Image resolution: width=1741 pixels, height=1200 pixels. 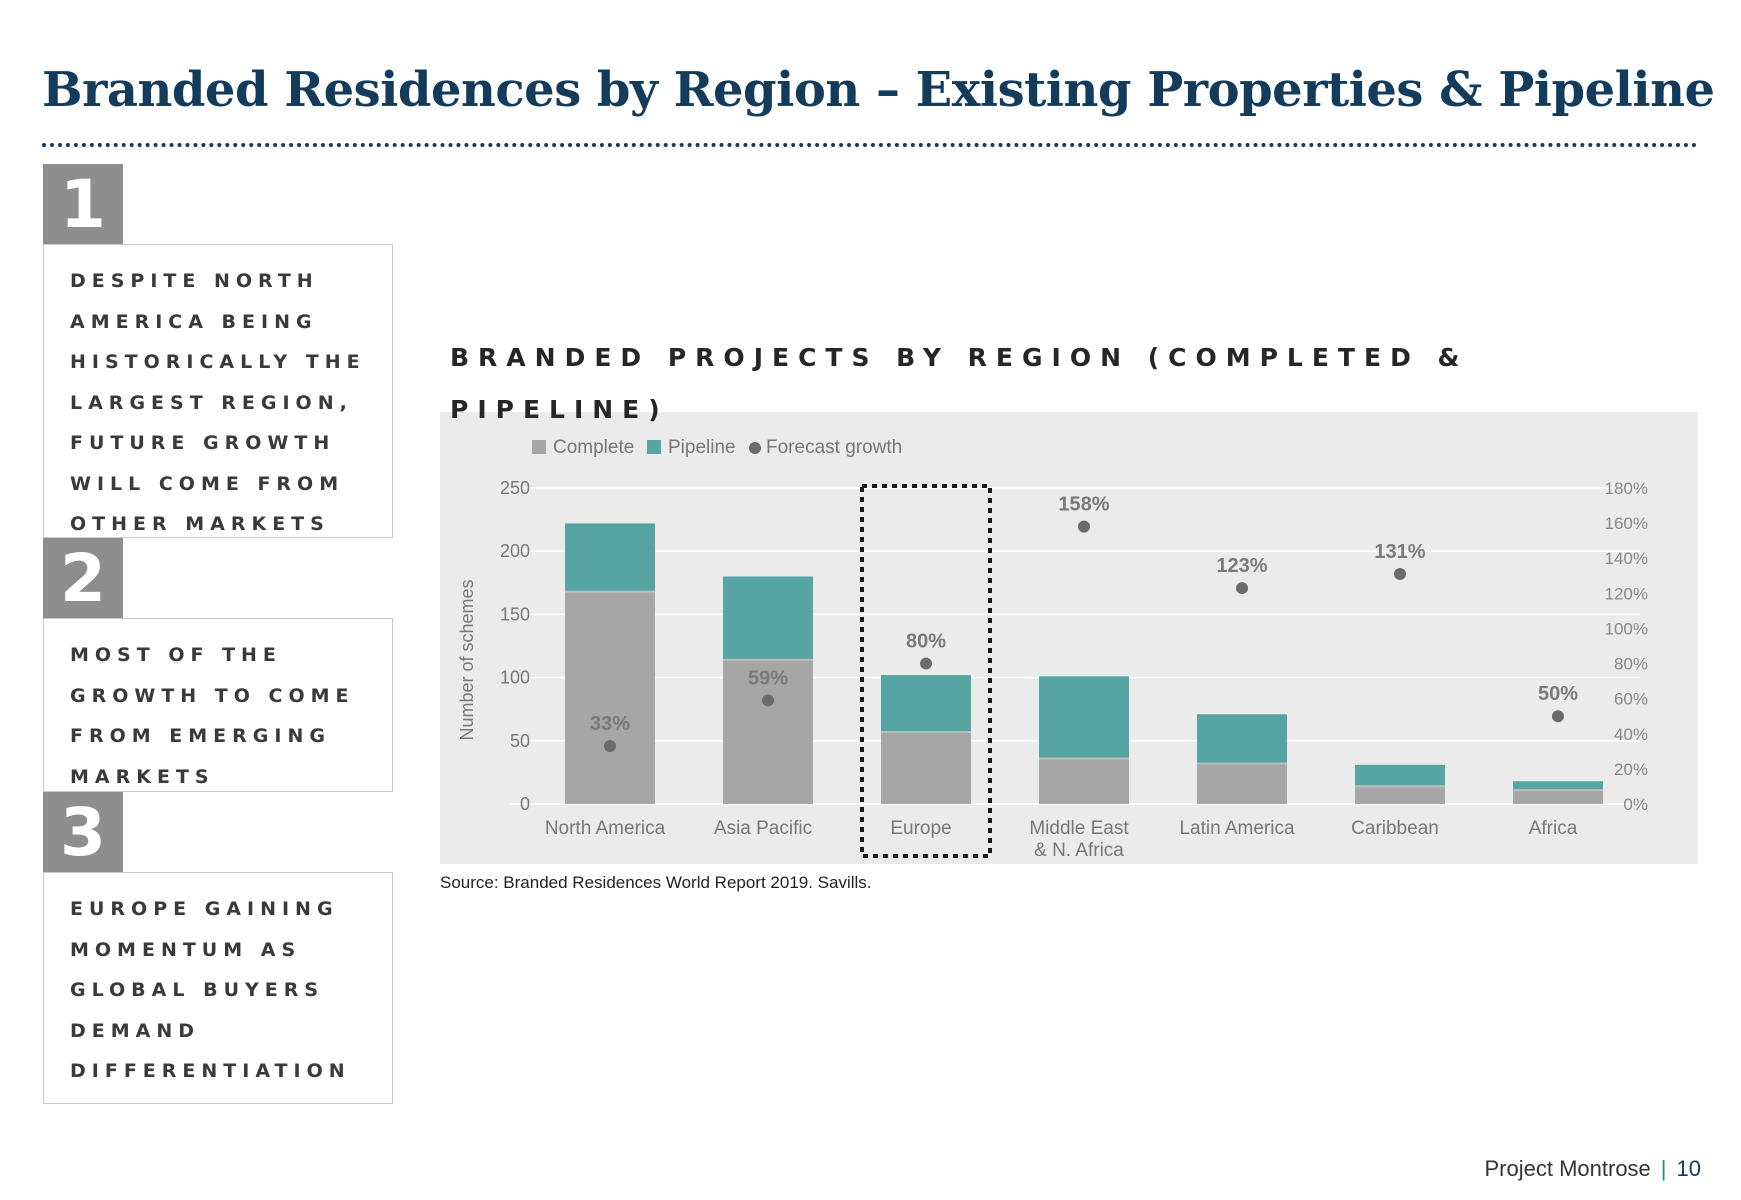 I want to click on x-category-label: Caribbean, so click(x=1395, y=828).